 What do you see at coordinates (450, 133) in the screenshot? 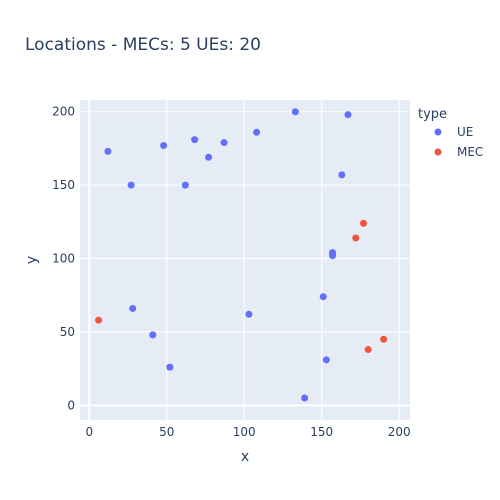
I see `legend: type UE MEC` at bounding box center [450, 133].